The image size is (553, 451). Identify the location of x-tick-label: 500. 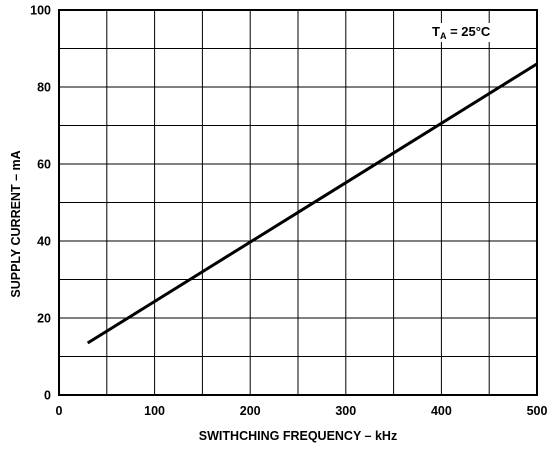
(537, 411).